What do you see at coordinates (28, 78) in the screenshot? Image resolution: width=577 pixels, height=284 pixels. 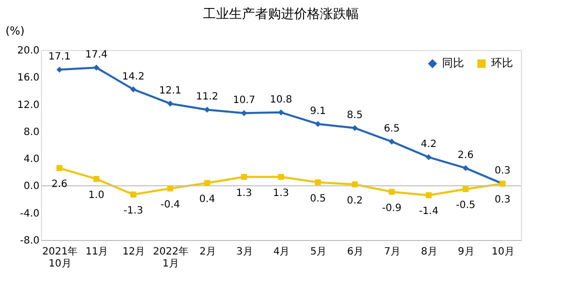 I see `y-tick-label: 16.0` at bounding box center [28, 78].